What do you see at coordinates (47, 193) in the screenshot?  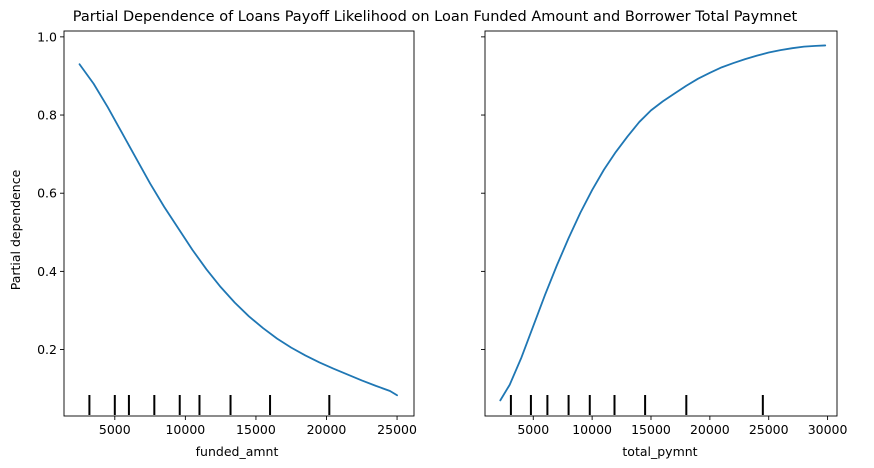 I see `left-y-tick-label-0.6: 0.6` at bounding box center [47, 193].